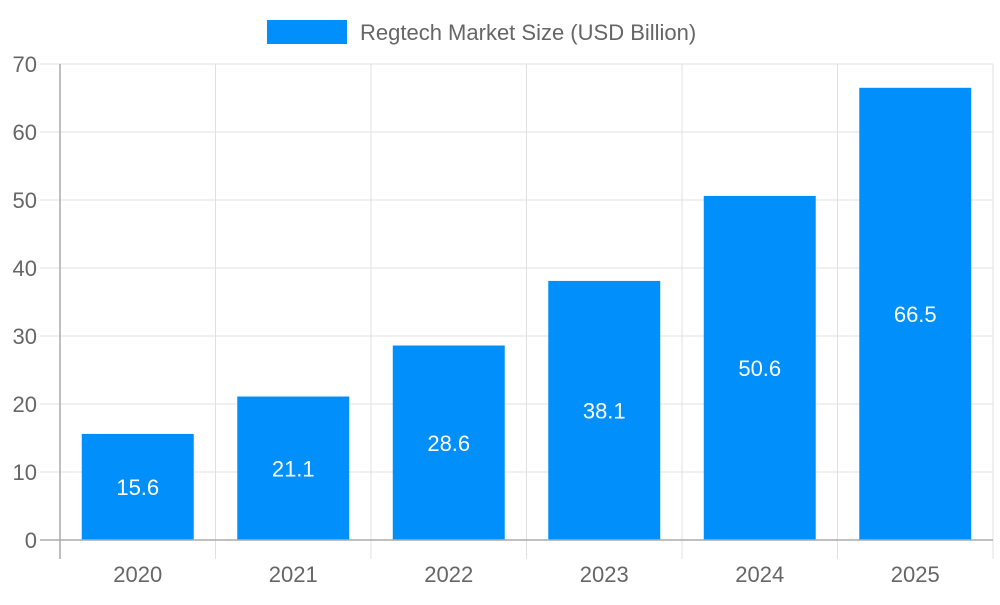 The width and height of the screenshot is (1000, 605). I want to click on x-tick-label: 2020, so click(137, 574).